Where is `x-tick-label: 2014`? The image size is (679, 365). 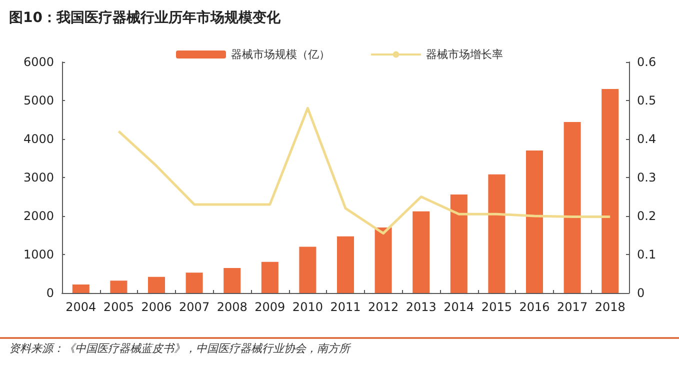
x-tick-label: 2014 is located at coordinates (459, 307).